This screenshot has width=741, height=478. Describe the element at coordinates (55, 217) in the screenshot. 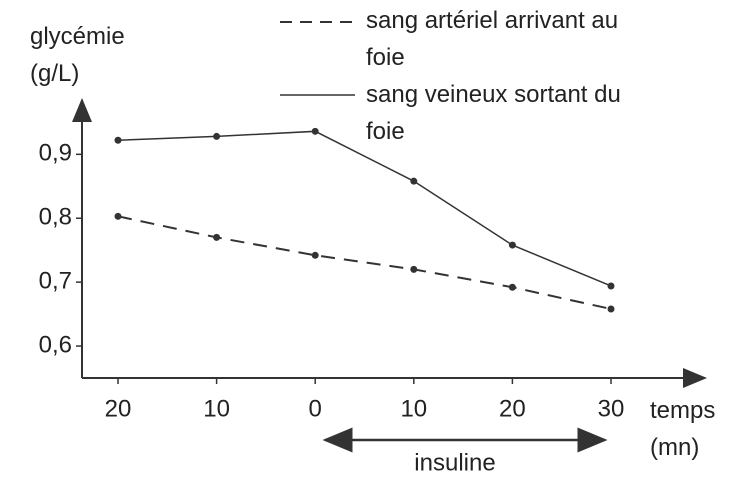

I see `y-tick-label: 0,8` at that location.